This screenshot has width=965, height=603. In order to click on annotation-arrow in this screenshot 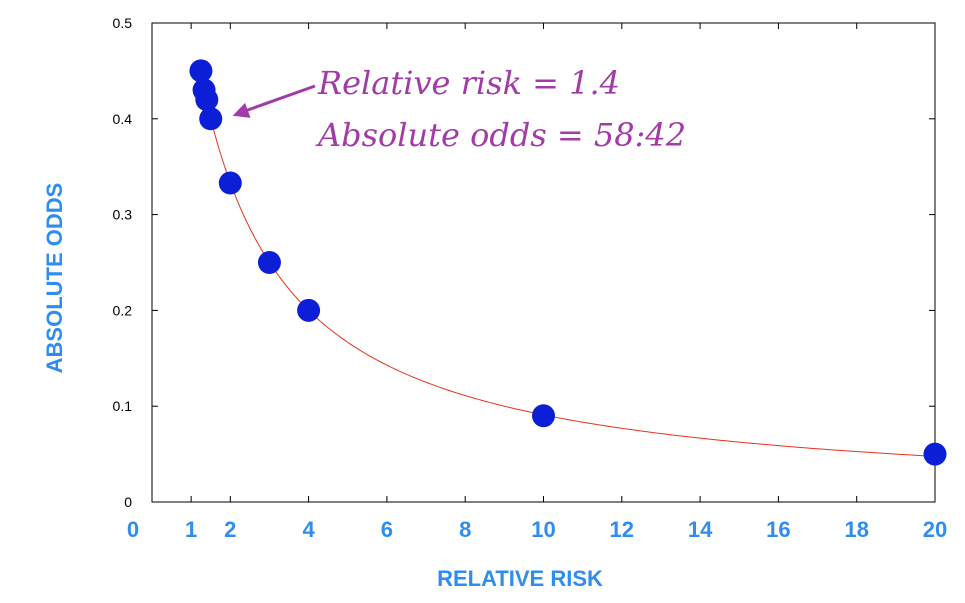, I will do `click(279, 99)`.